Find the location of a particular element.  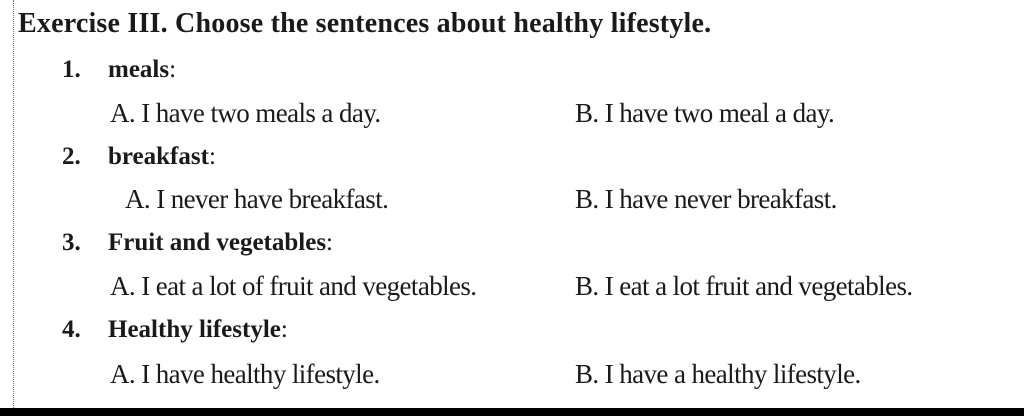

option-b: B. I eat a lot fruit and vegetables. is located at coordinates (744, 286).